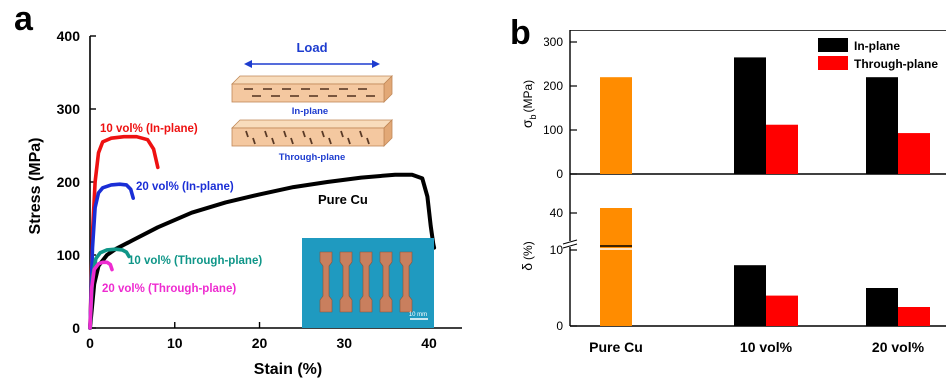 This screenshot has height=378, width=946. Describe the element at coordinates (833, 63) in the screenshot. I see `legend-swatch-through-plane` at that location.